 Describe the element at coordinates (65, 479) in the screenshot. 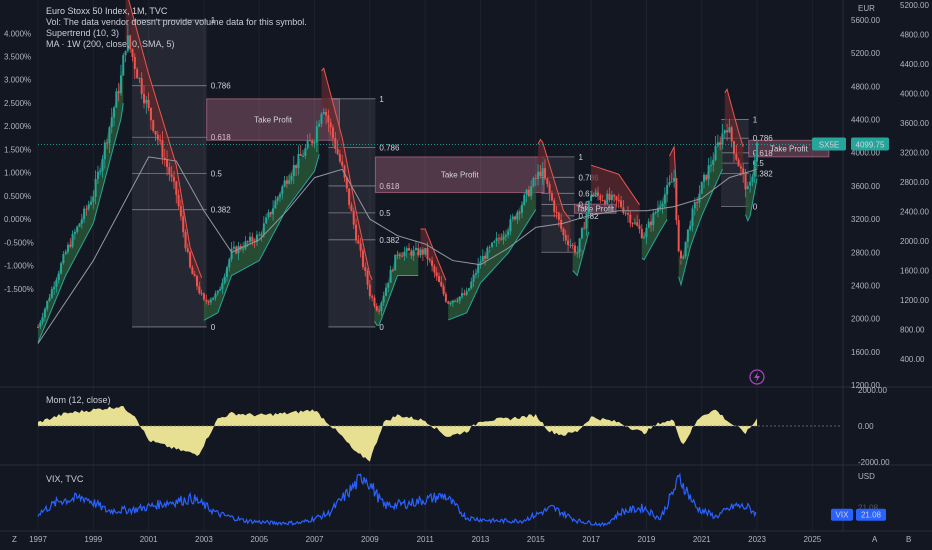

I see `vix-legend: VIX, TVC` at that location.